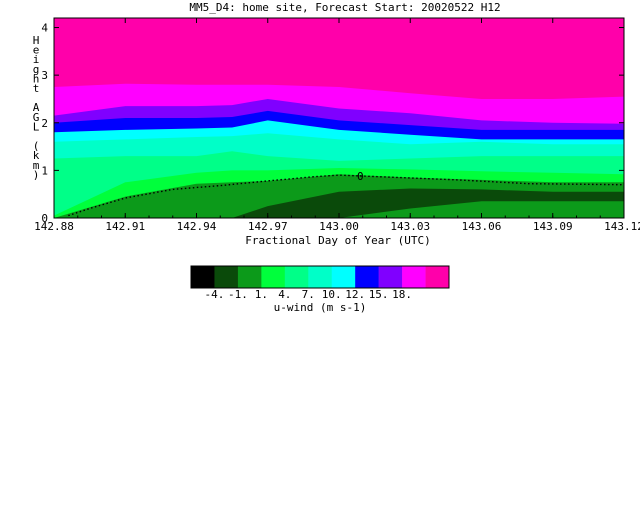  Describe the element at coordinates (379, 294) in the screenshot. I see `colorbar-tick-label: 15.` at that location.